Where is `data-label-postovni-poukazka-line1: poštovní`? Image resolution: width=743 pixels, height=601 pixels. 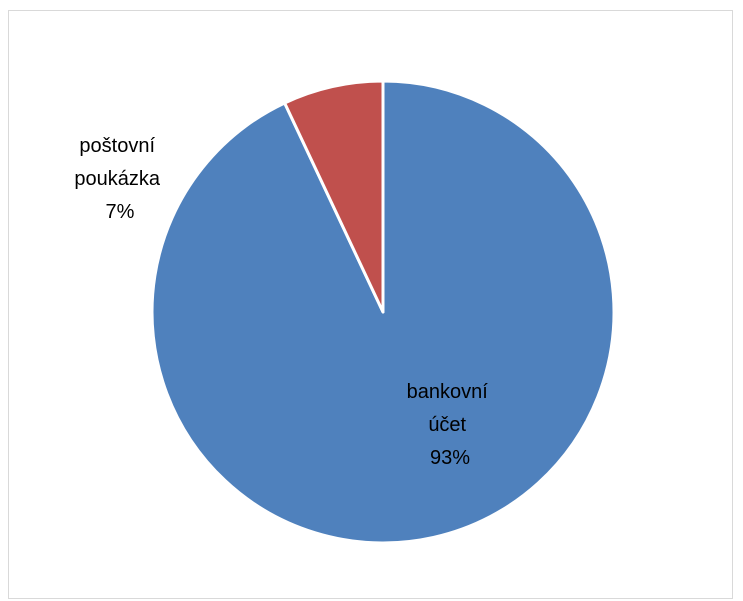
data-label-postovni-poukazka-line1: poštovní is located at coordinates (117, 146).